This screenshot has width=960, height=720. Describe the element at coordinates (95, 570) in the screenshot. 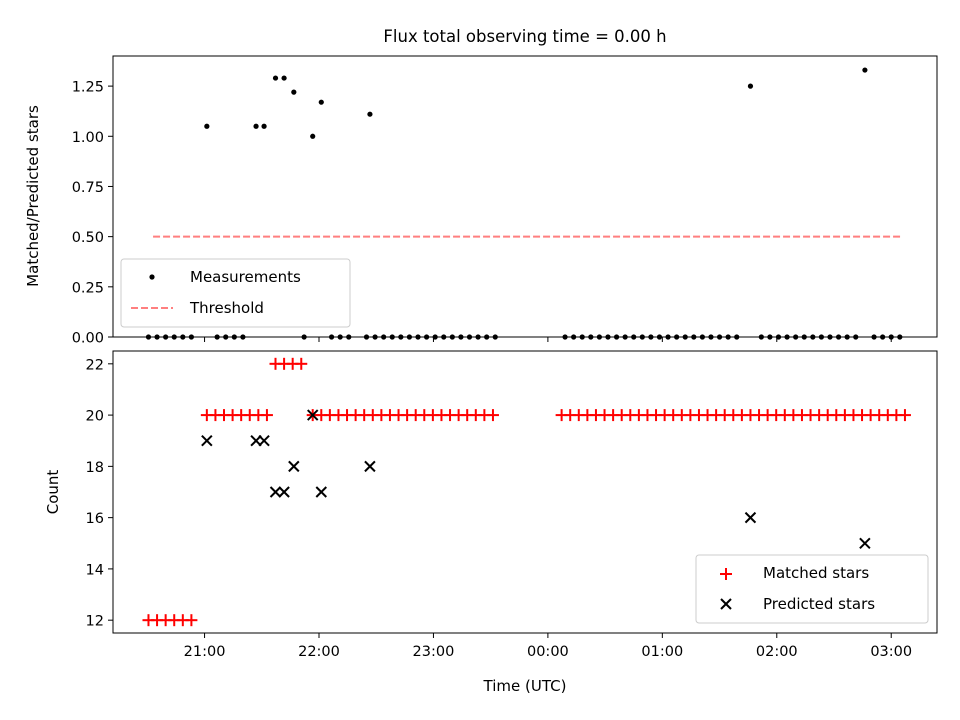

I see `bottom-y-tick-label: 14` at that location.